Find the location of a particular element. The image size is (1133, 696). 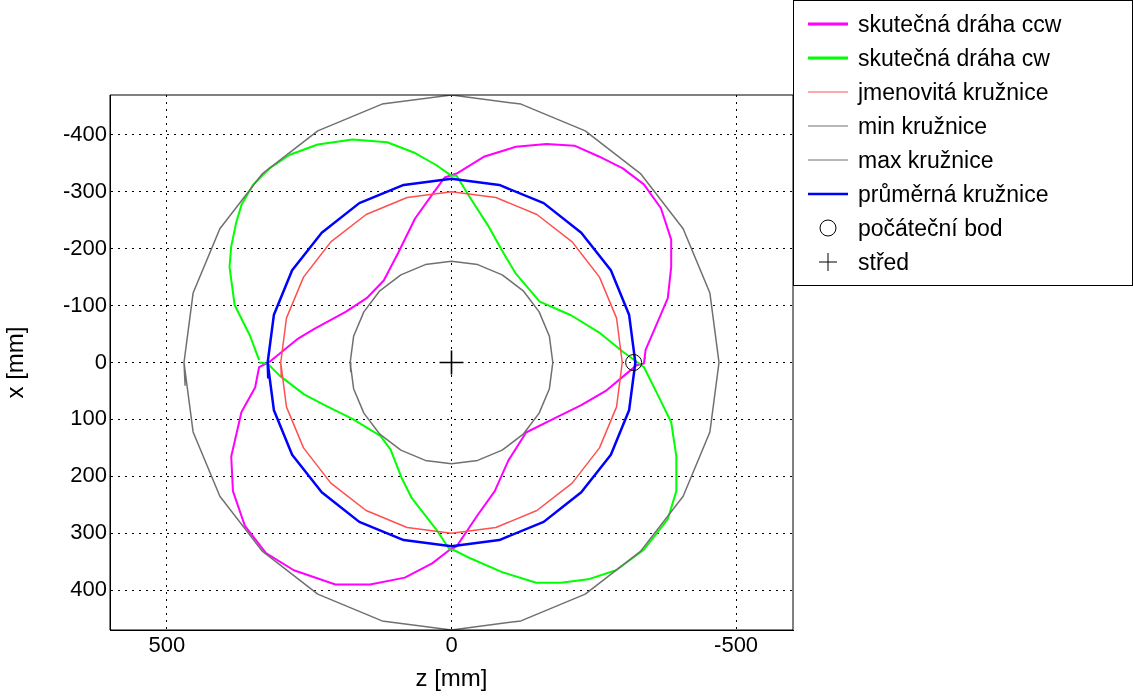

legend-label: průměrná kružnice is located at coordinates (953, 194).